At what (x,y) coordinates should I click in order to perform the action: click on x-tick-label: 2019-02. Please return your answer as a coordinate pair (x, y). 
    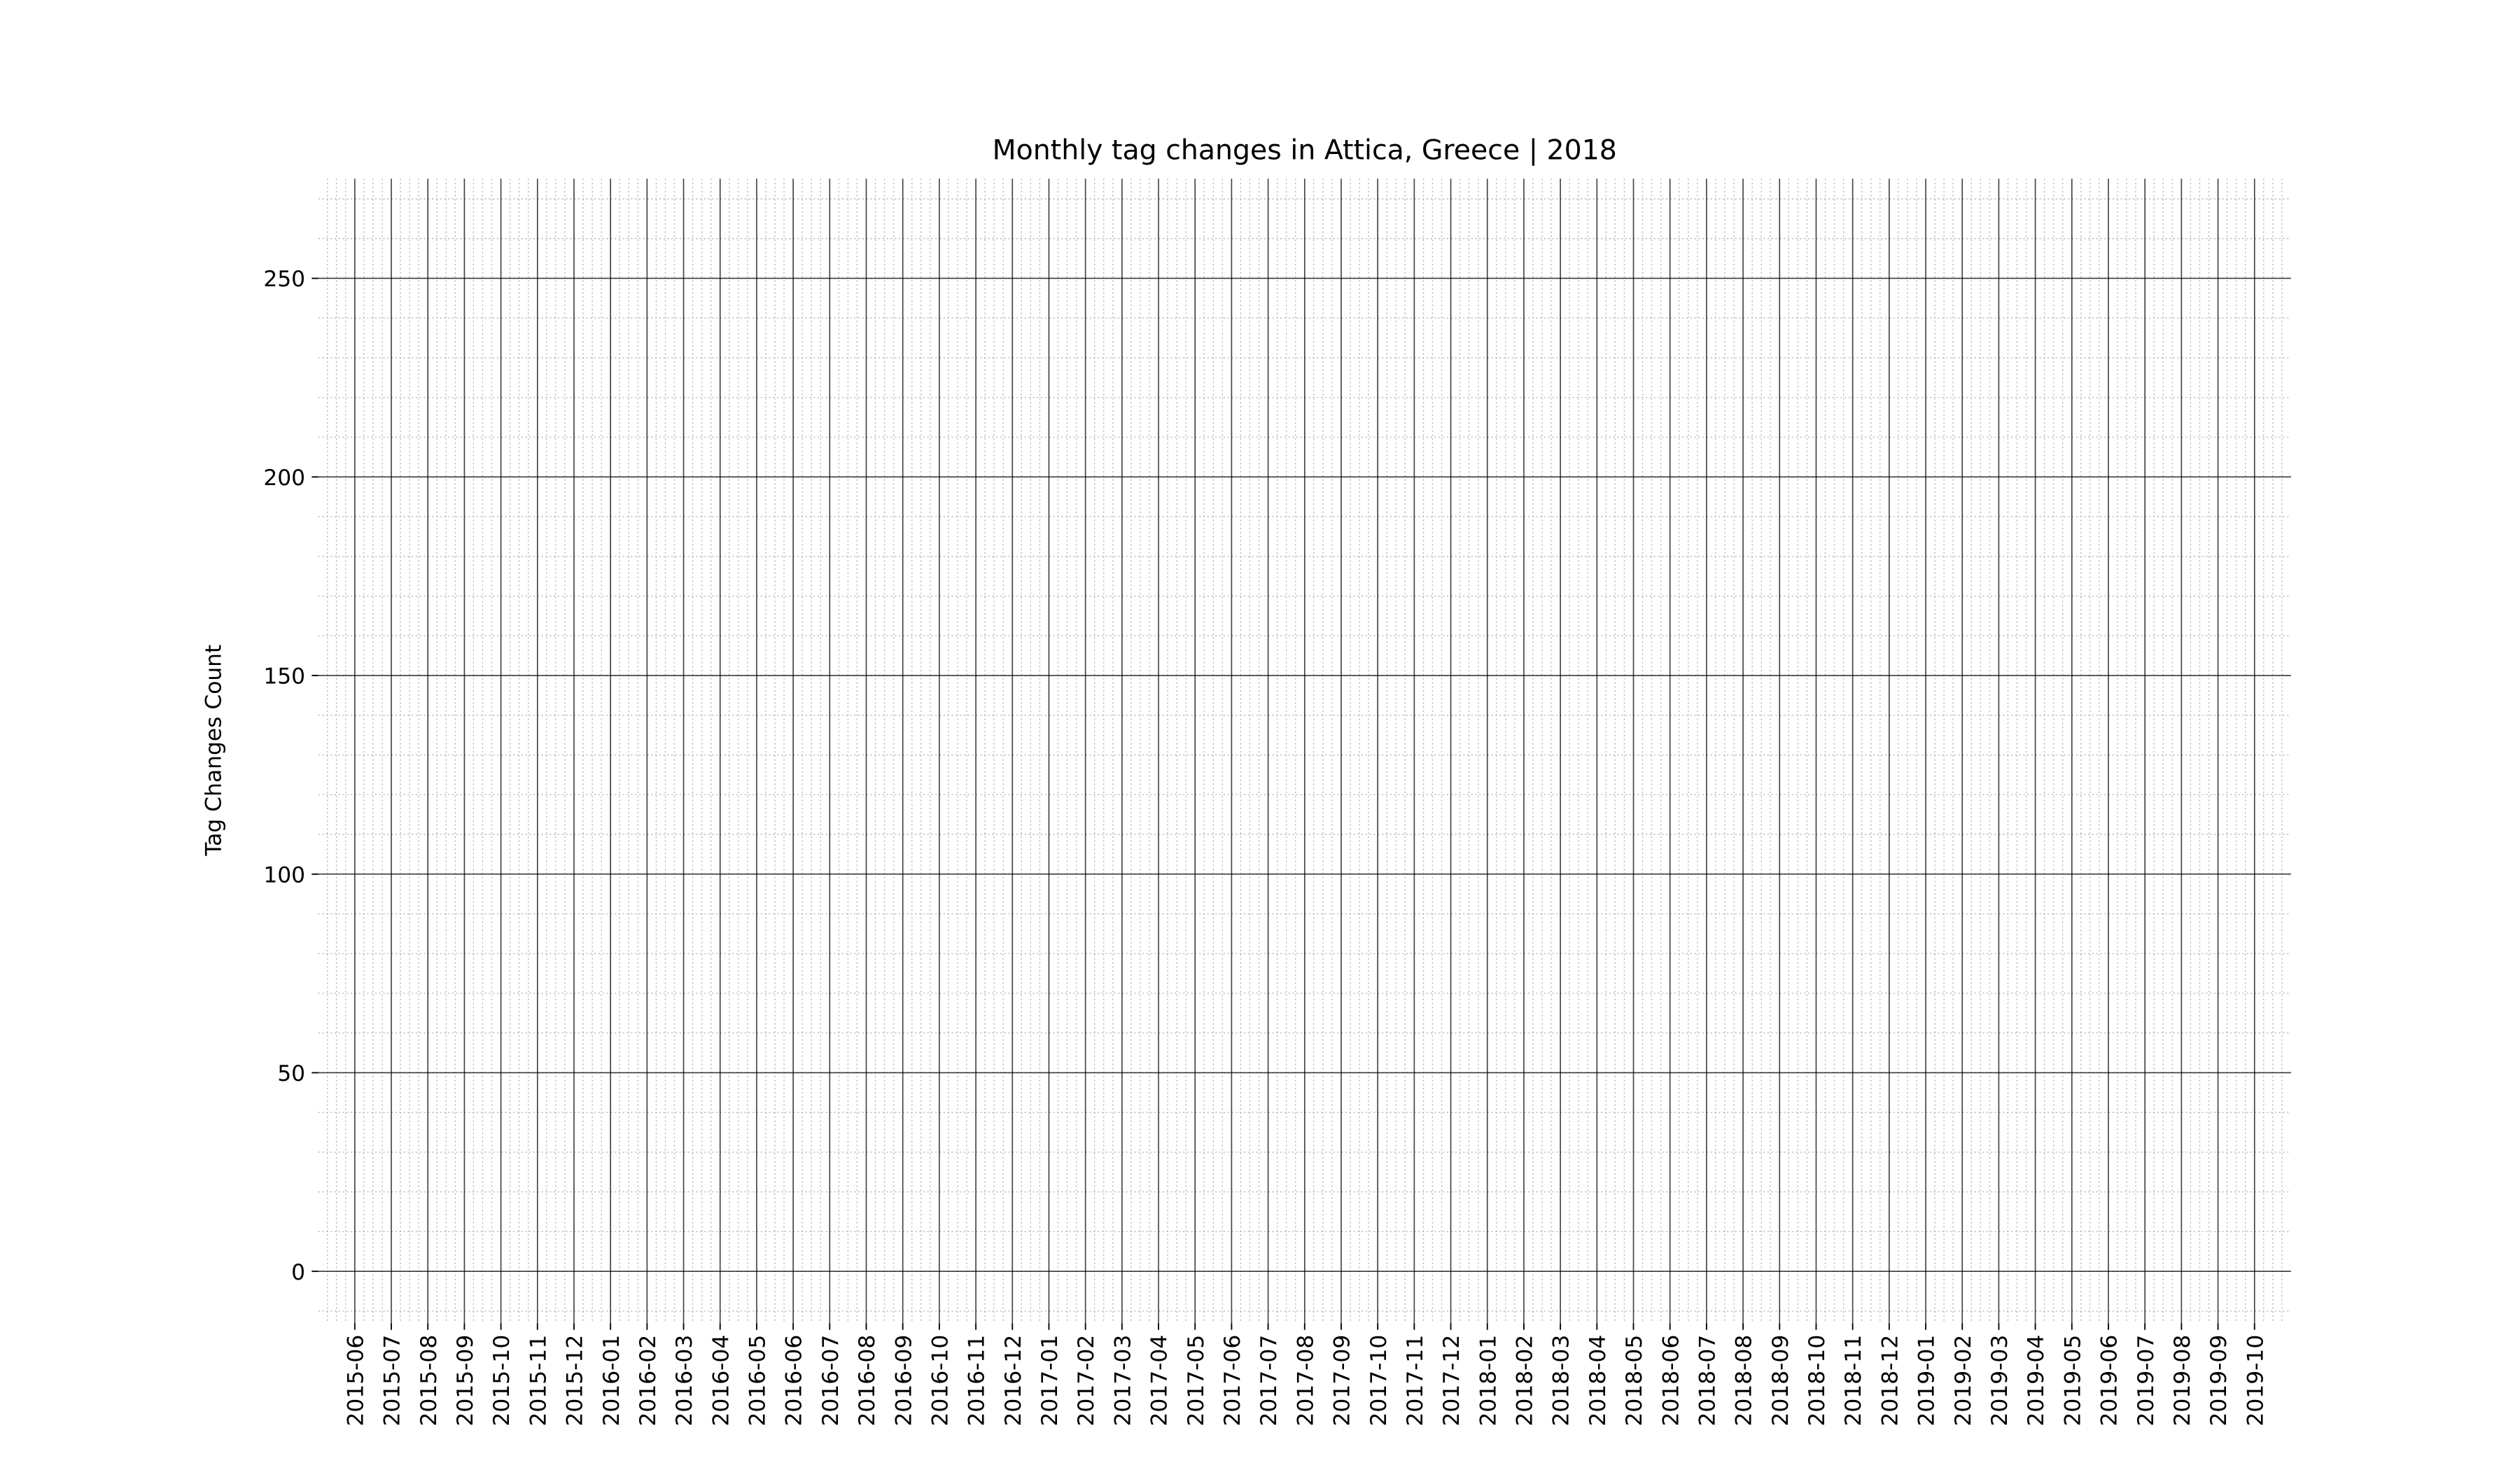
    Looking at the image, I should click on (1963, 1381).